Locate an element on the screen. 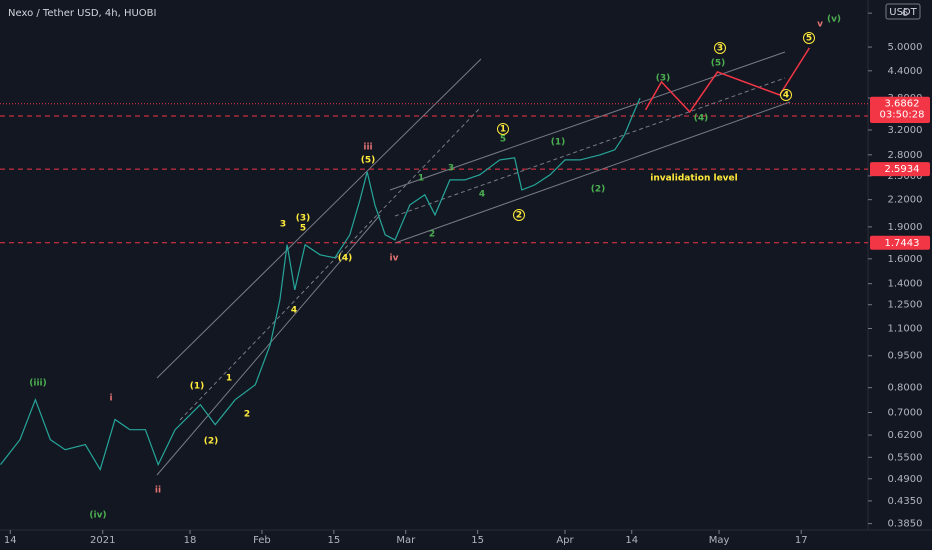  y-tick-label: 2.2000 is located at coordinates (905, 200).